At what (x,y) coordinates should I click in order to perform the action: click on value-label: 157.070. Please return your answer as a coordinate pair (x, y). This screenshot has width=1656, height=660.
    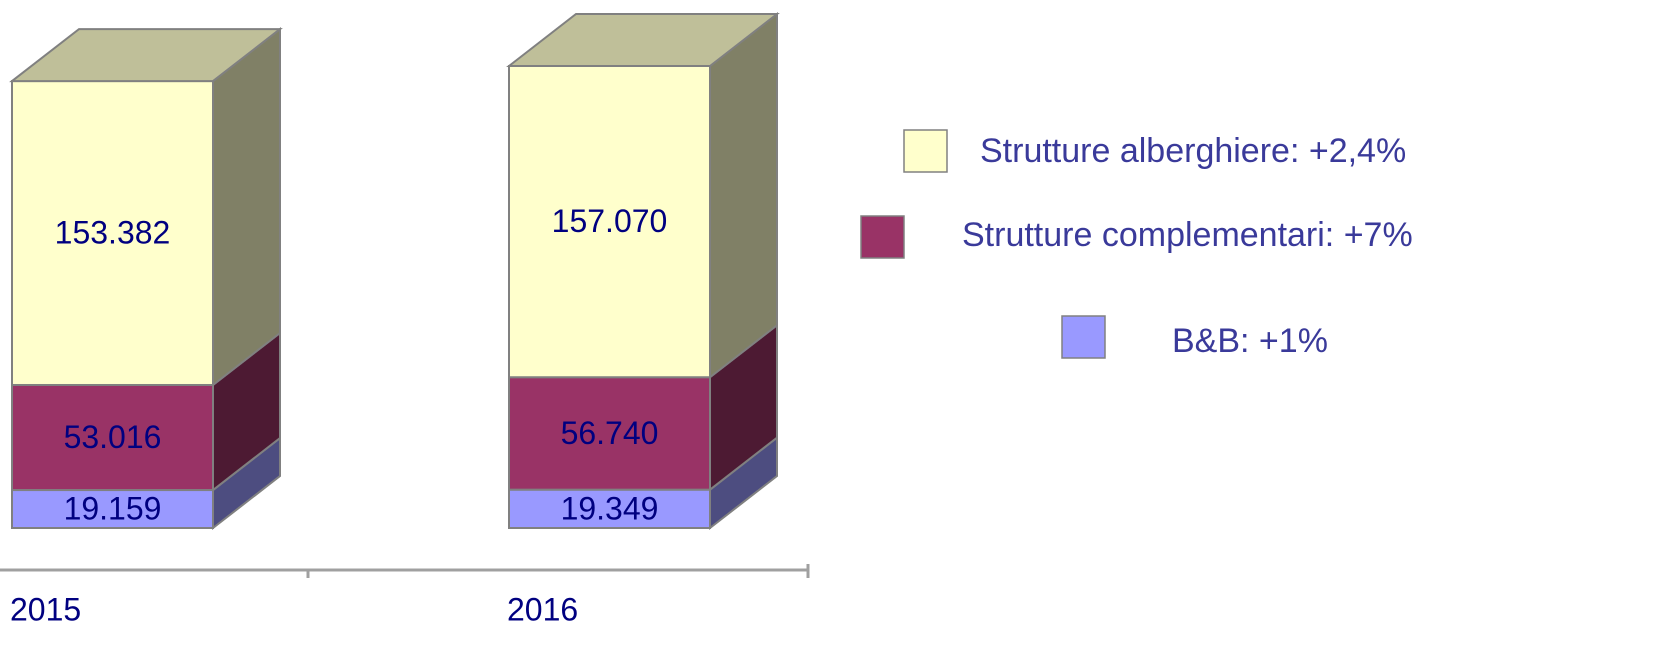
    Looking at the image, I should click on (610, 221).